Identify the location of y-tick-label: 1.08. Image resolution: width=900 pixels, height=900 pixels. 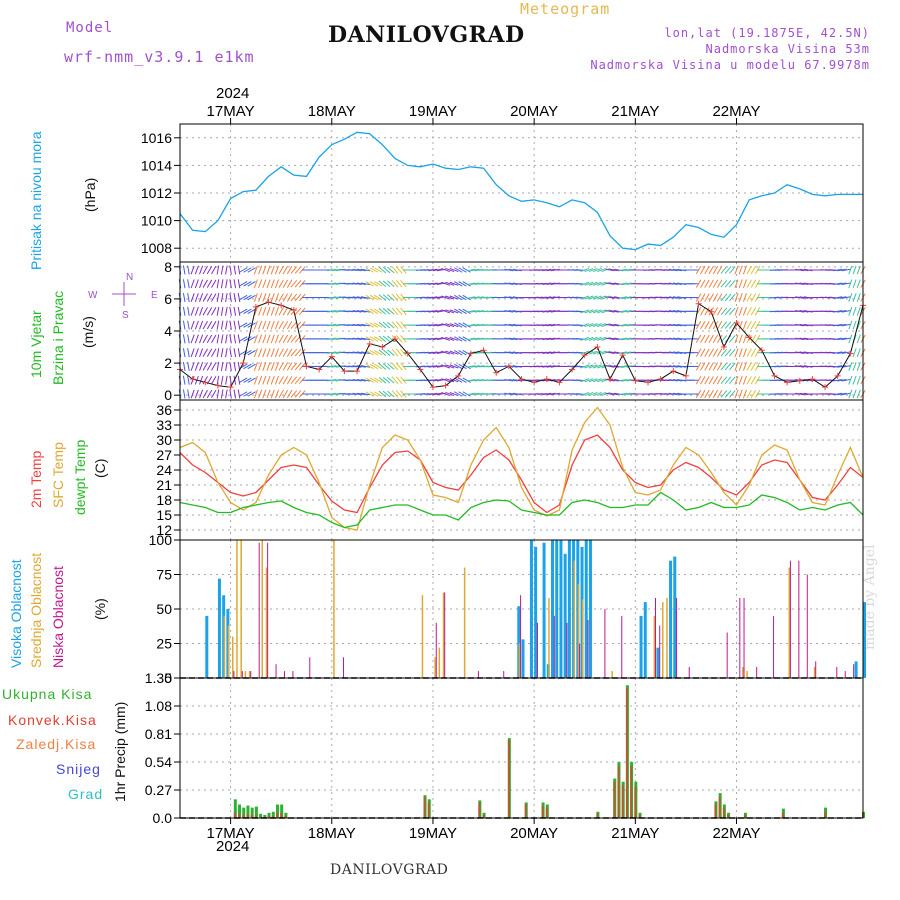
(158, 706).